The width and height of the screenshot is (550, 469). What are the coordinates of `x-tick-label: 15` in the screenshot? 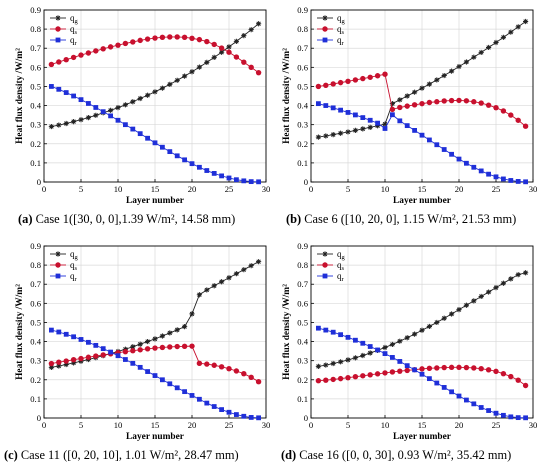 It's located at (422, 189).